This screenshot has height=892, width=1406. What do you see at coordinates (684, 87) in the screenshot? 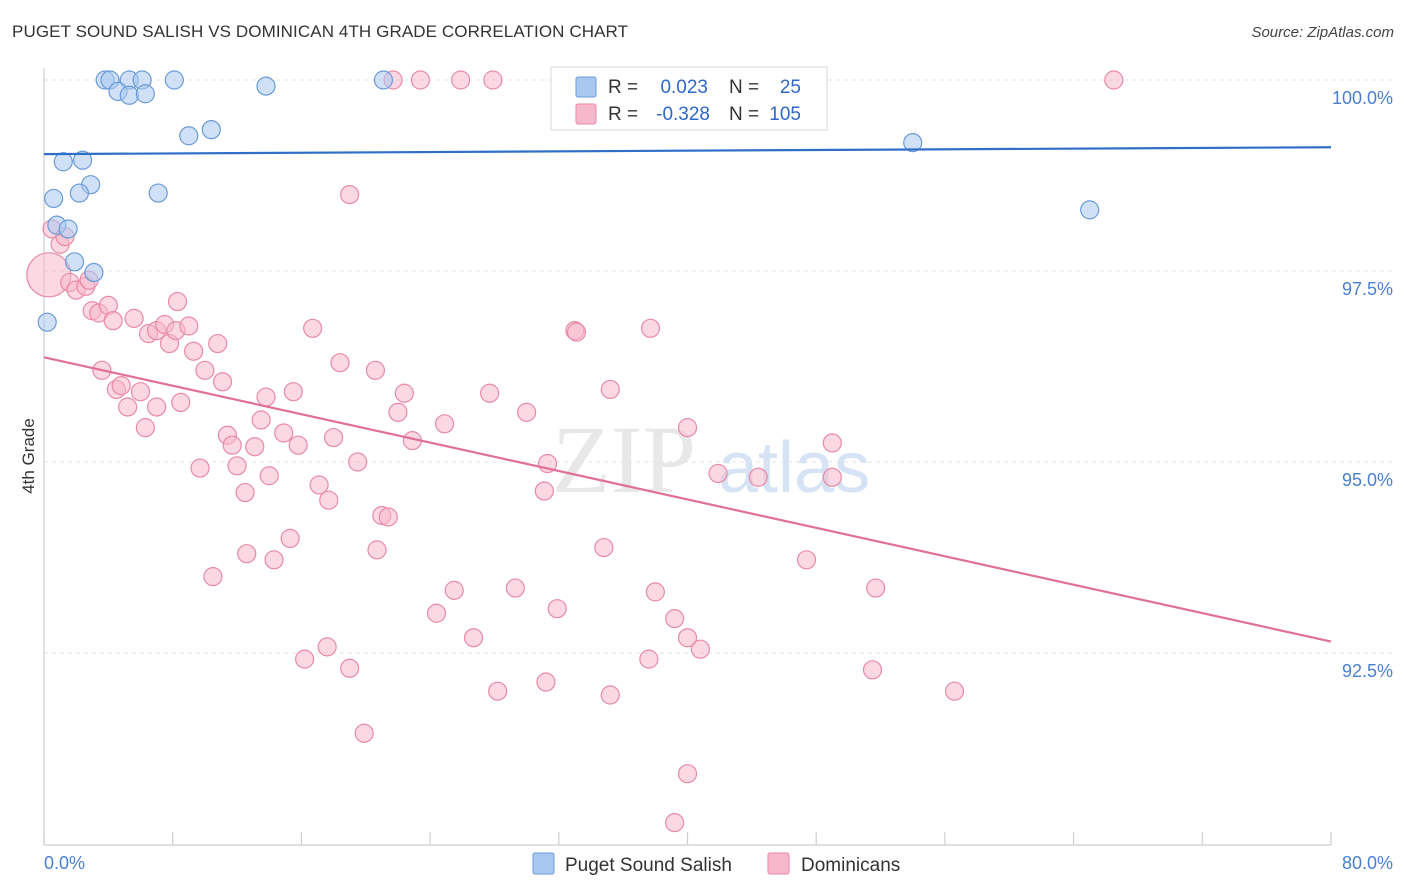
I see `legend-r-value-blue: 0.023` at bounding box center [684, 87].